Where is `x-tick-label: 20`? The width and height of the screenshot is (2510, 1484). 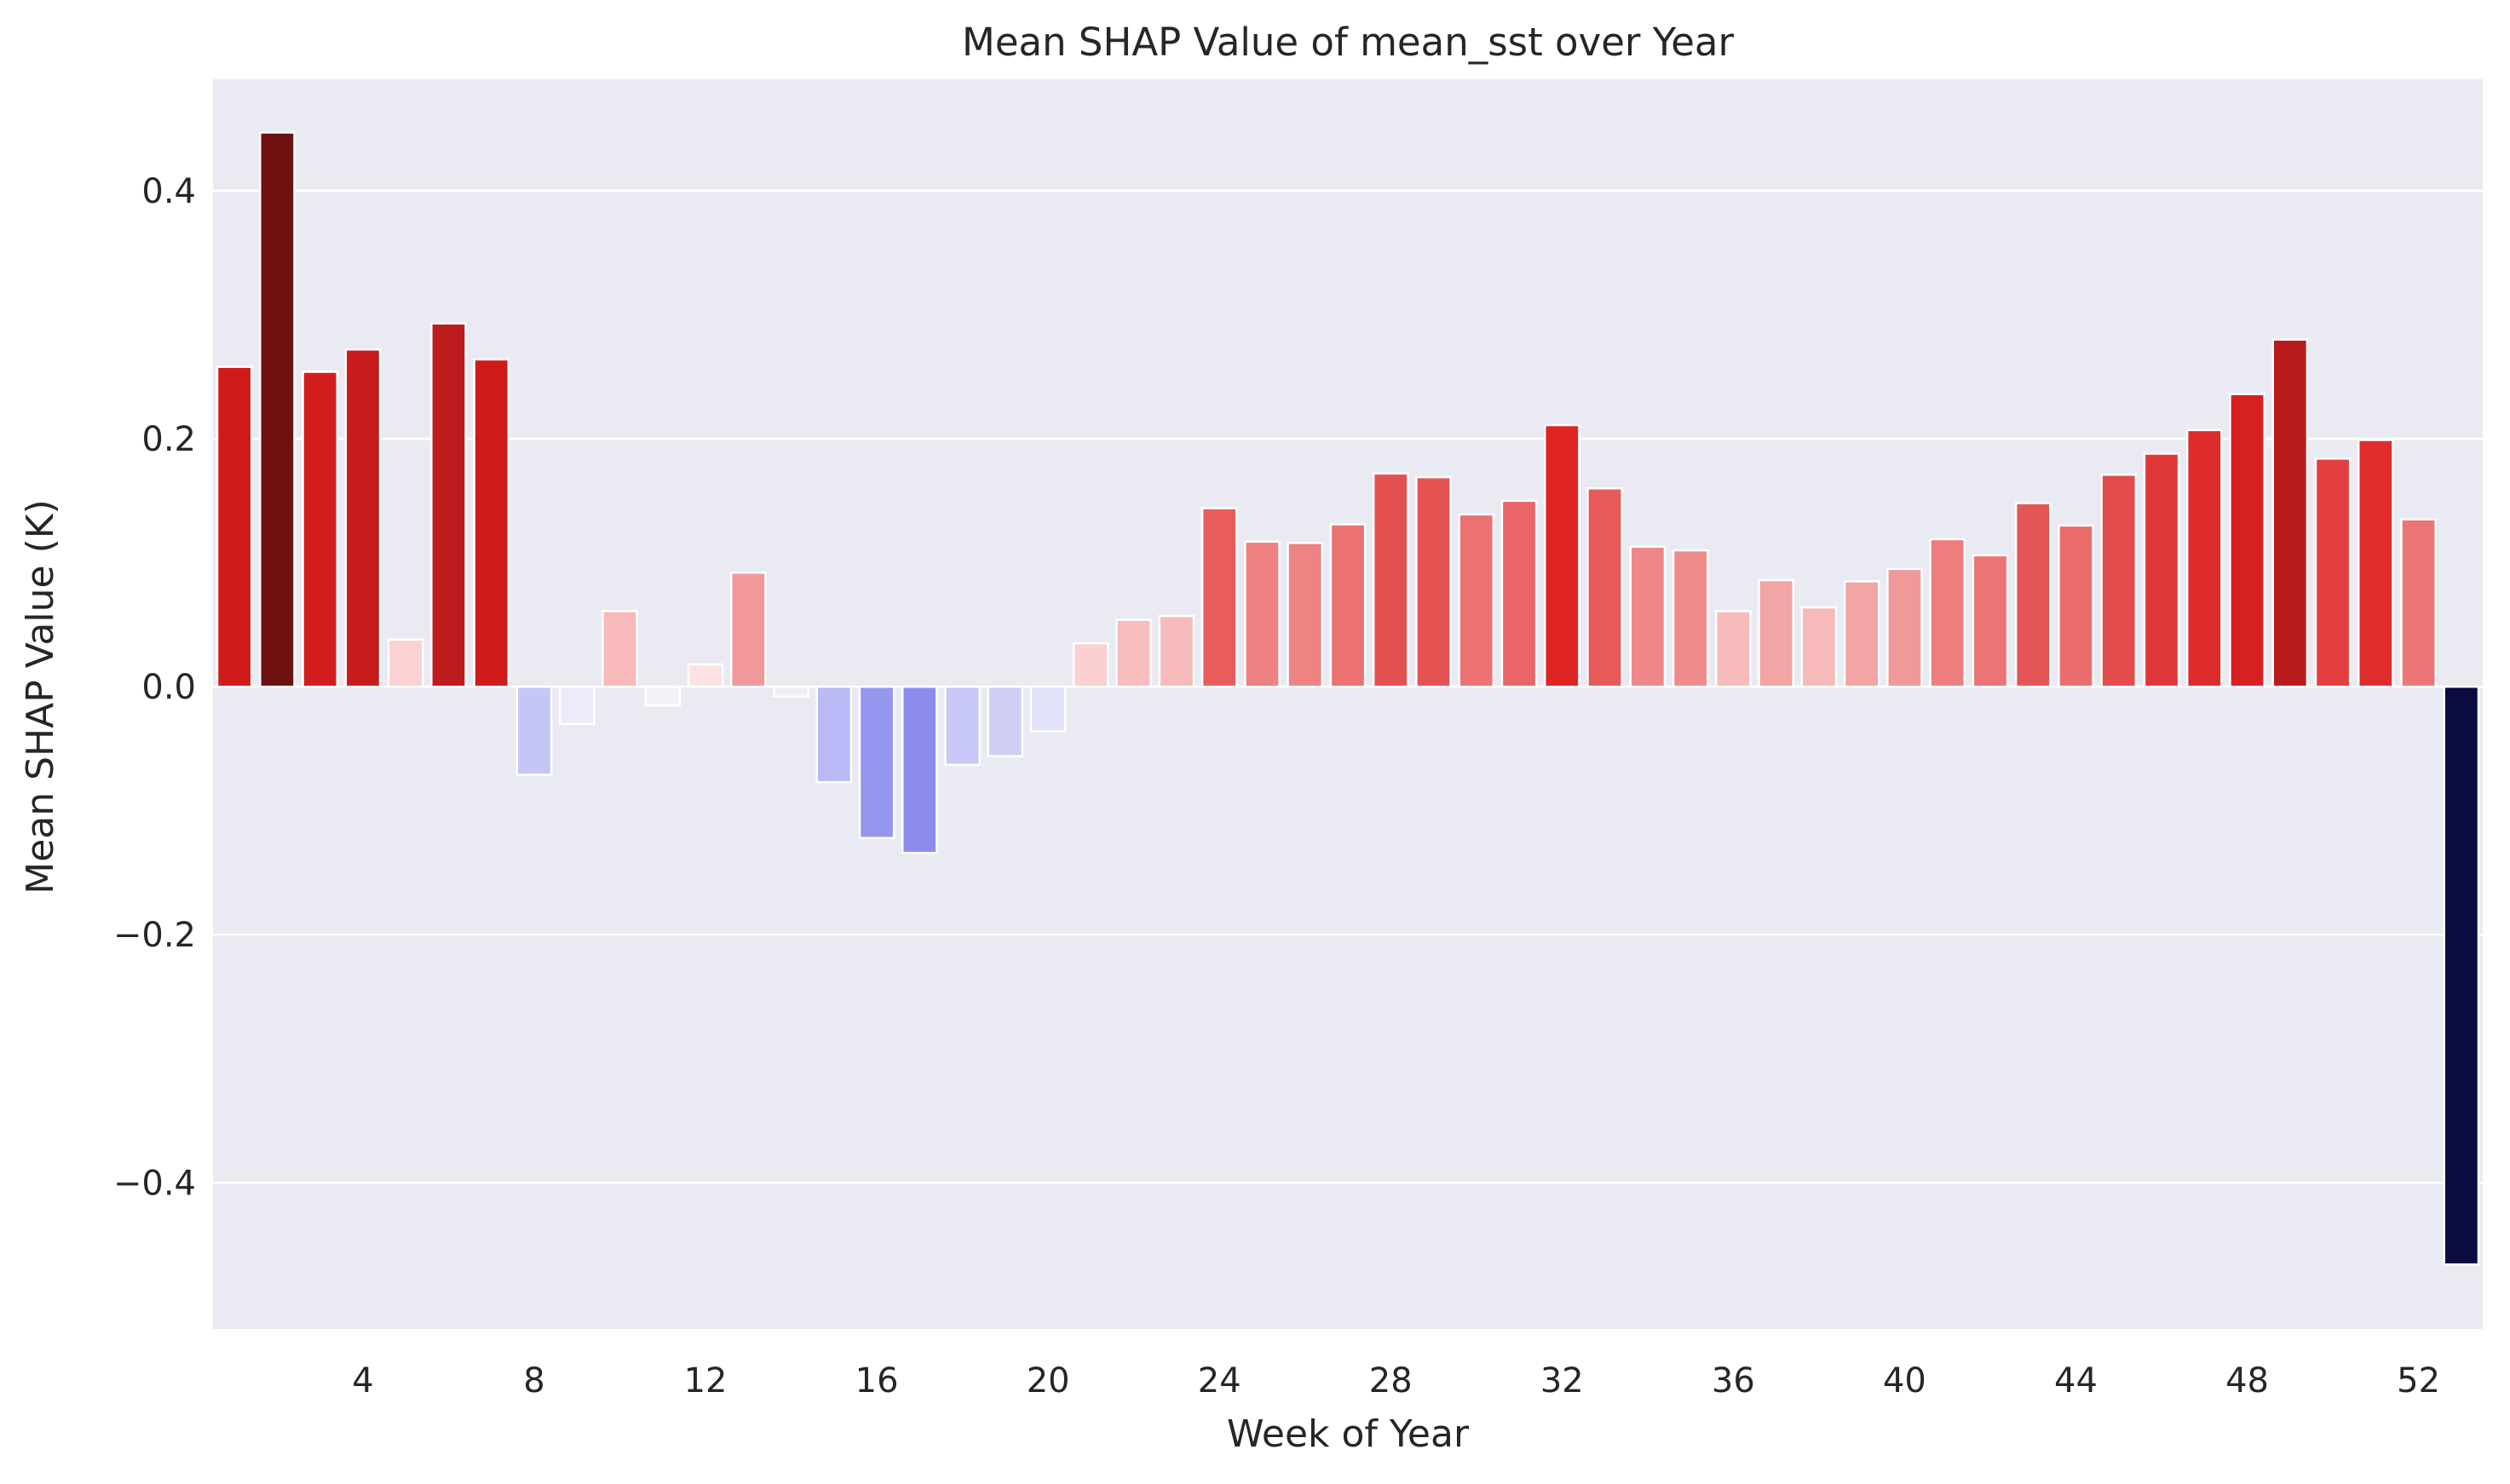 x-tick-label: 20 is located at coordinates (1048, 1381).